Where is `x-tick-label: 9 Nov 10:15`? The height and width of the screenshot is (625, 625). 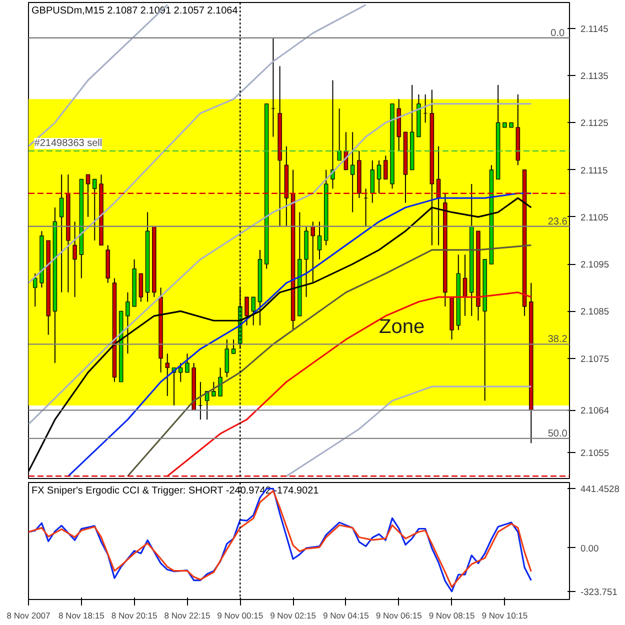 x-tick-label: 9 Nov 10:15 is located at coordinates (505, 615).